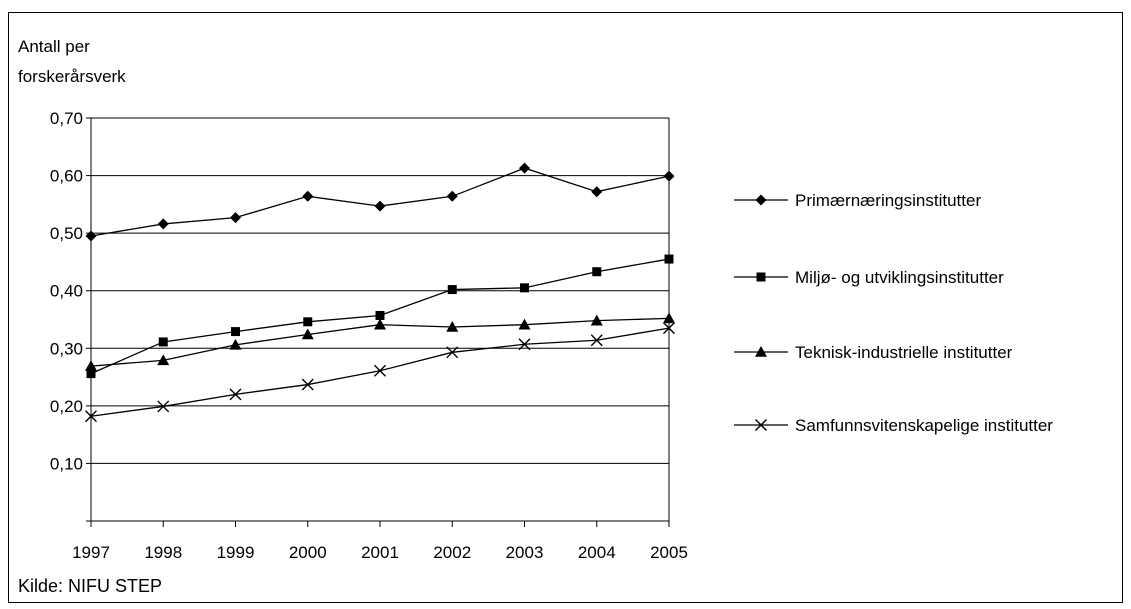  I want to click on legend-label: Teknisk-industrielle institutter, so click(904, 352).